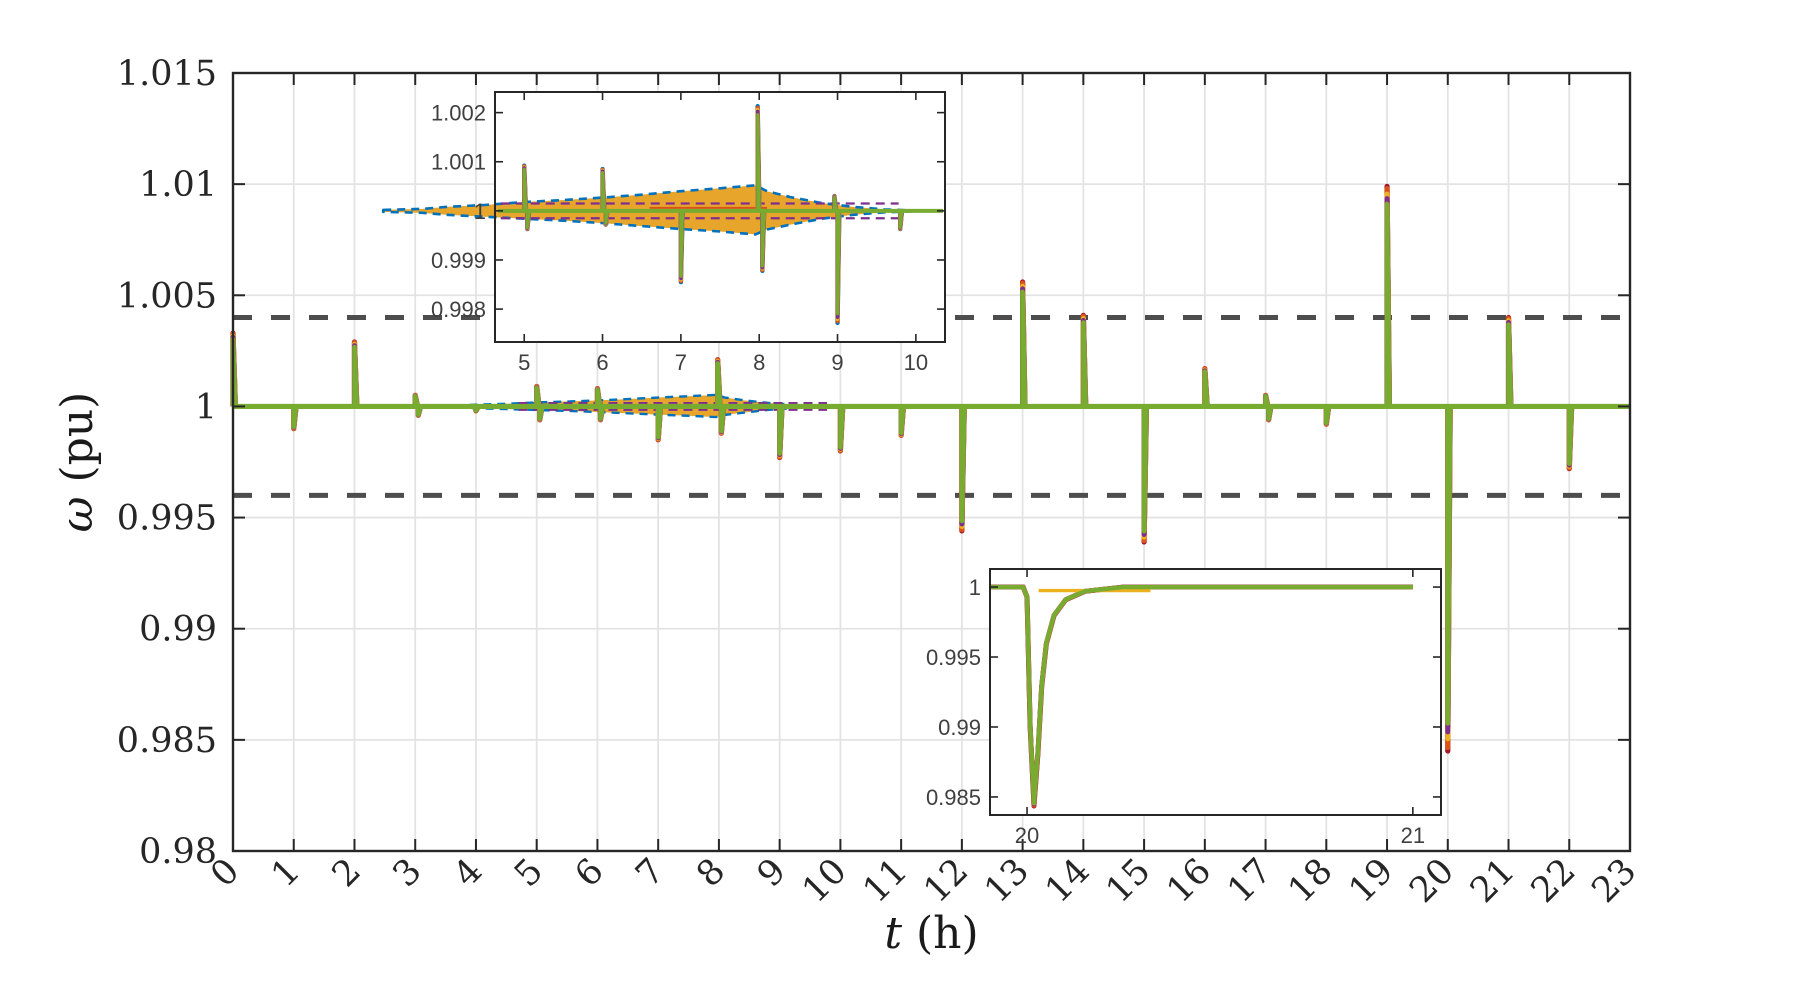 Image resolution: width=1800 pixels, height=990 pixels. Describe the element at coordinates (167, 741) in the screenshot. I see `y-tick-label: 0.985` at that location.